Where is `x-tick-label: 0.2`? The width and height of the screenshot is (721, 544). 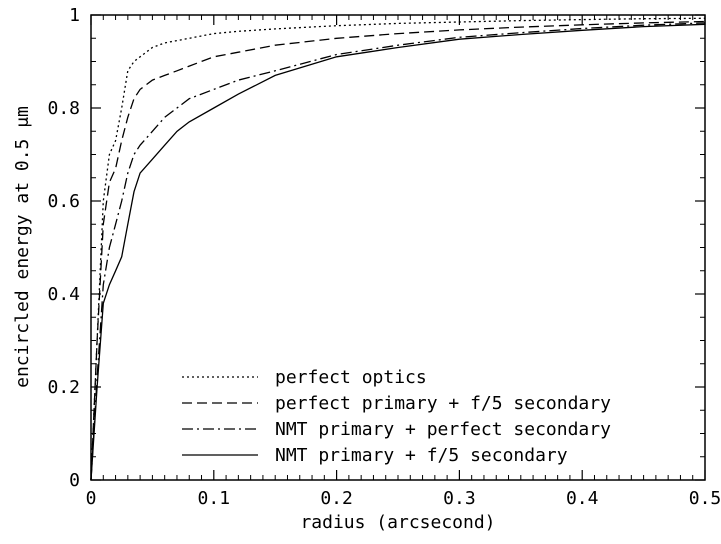 x-tick-label: 0.2 is located at coordinates (336, 498).